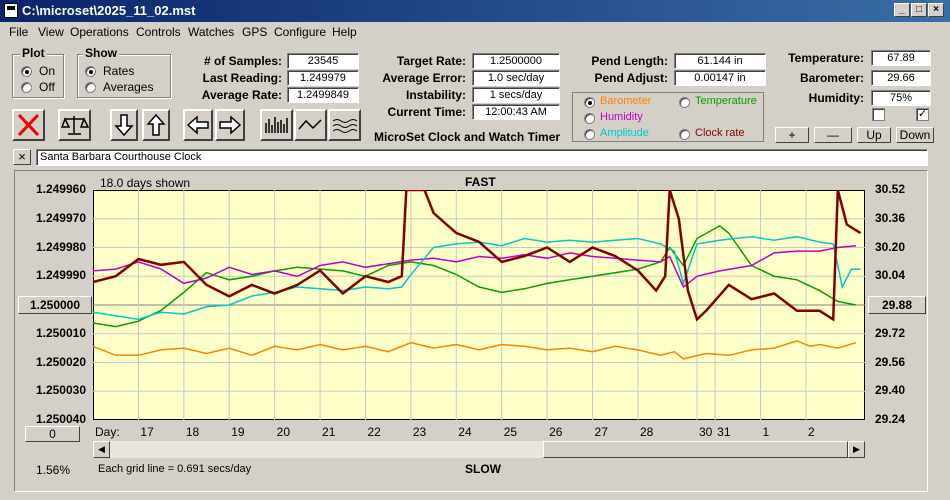 The height and width of the screenshot is (500, 950). I want to click on y-right-tick-label: 30.36, so click(890, 217).